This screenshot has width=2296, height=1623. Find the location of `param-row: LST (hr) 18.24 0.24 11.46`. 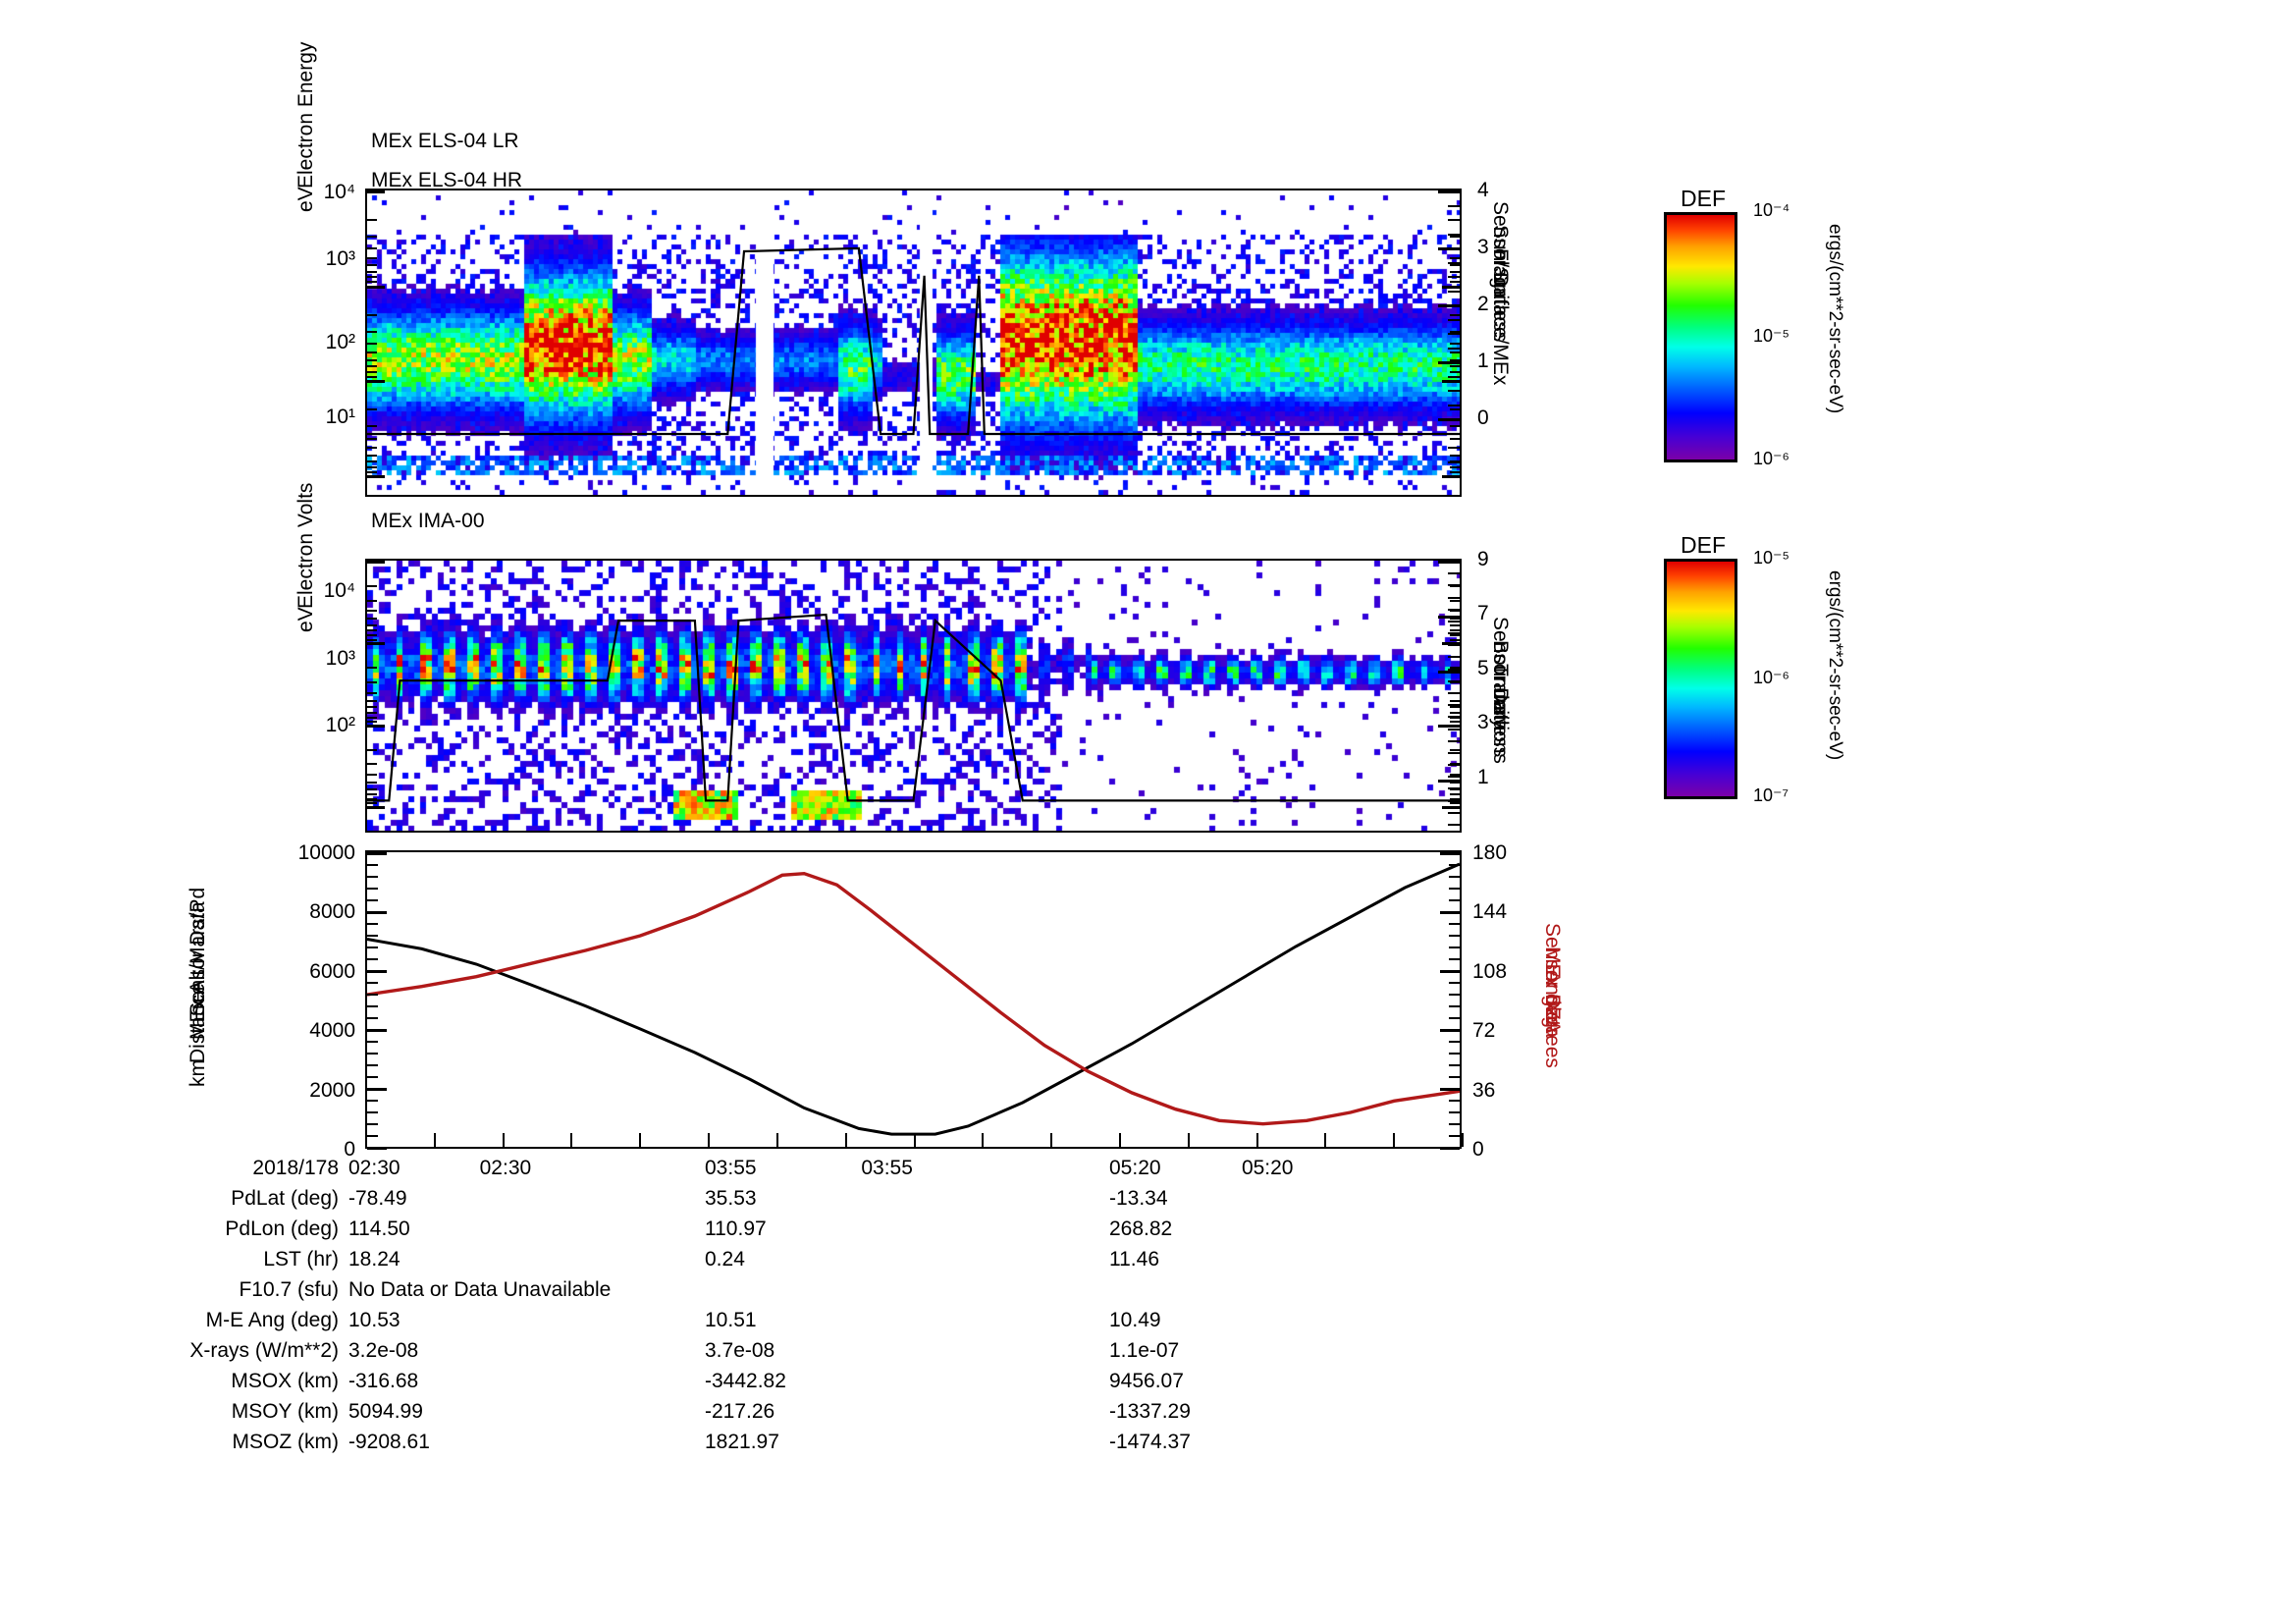

param-row: LST (hr) 18.24 0.24 11.46 is located at coordinates (1148, 1263).